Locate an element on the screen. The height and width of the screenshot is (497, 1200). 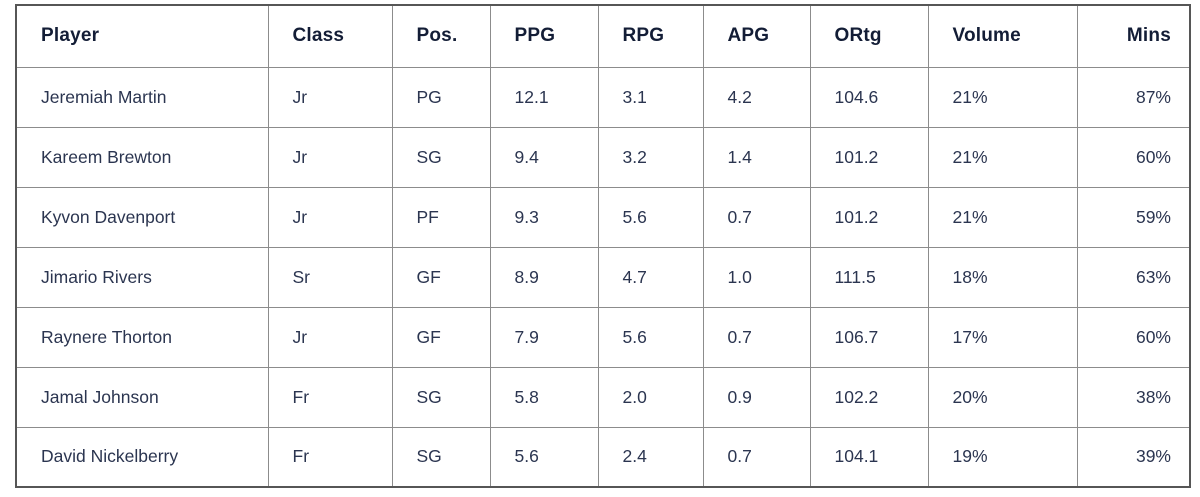
cell-player: David Nickelberry is located at coordinates (142, 457).